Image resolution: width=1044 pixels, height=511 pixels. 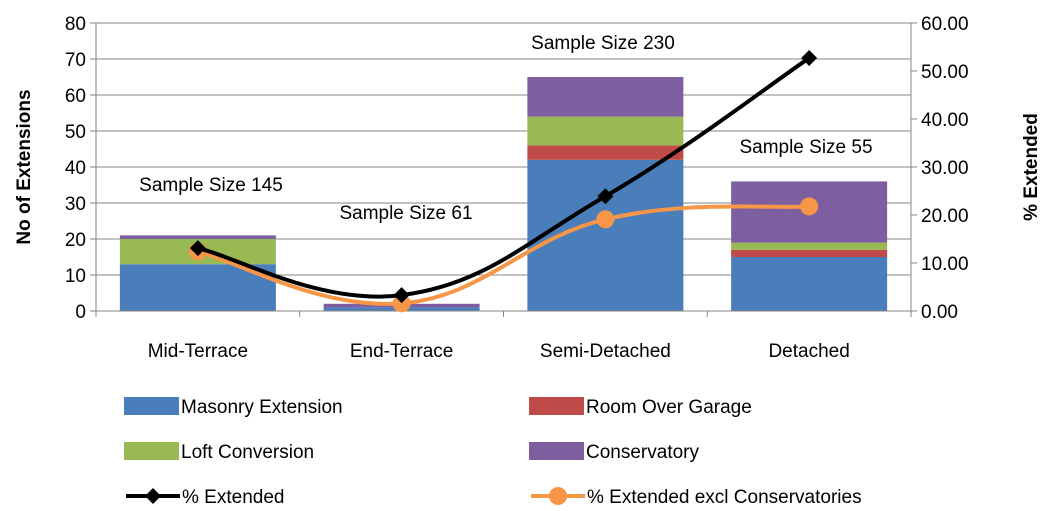 What do you see at coordinates (405, 213) in the screenshot?
I see `annotation-end-terrace: Sample Size 61` at bounding box center [405, 213].